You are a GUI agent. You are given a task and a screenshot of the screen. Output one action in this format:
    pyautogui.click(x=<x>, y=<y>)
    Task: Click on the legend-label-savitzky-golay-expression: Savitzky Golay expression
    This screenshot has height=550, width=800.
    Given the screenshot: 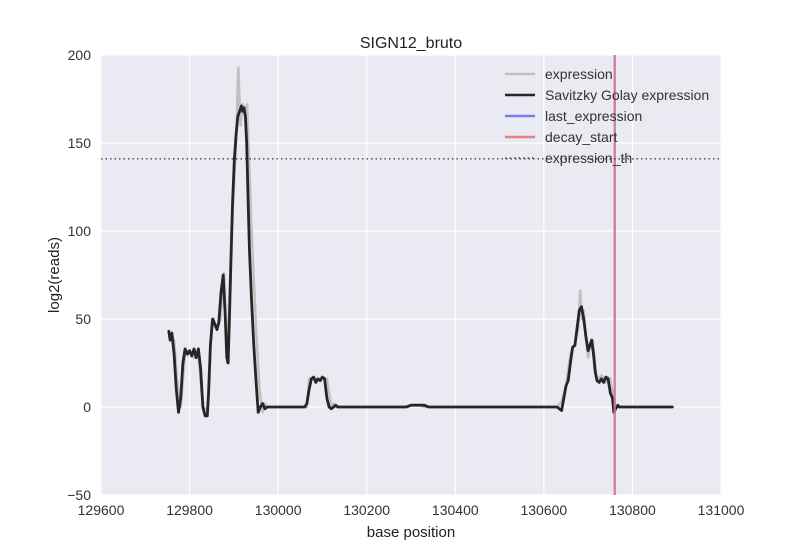 What is the action you would take?
    pyautogui.click(x=627, y=95)
    